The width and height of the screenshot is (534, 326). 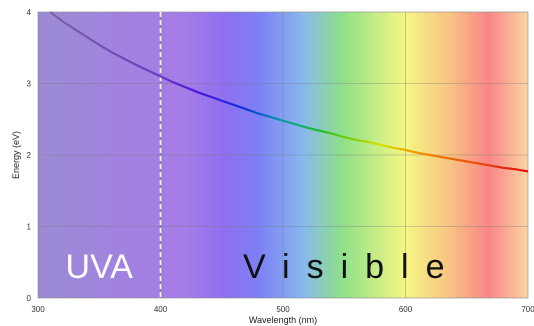 I want to click on y-tick-label: 2, so click(x=29, y=155).